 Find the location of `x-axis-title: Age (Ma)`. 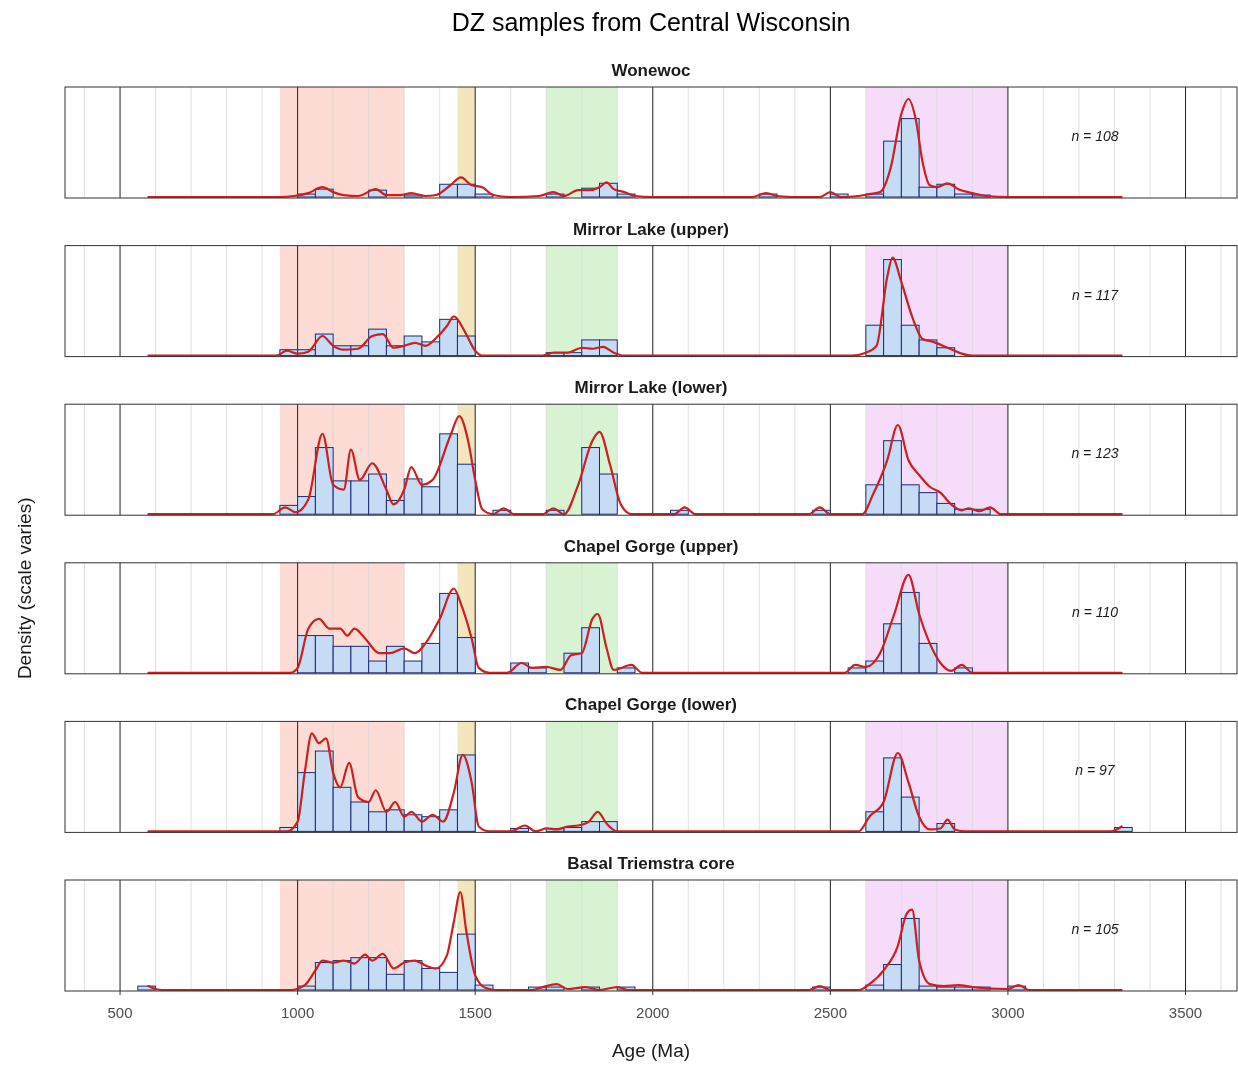

x-axis-title: Age (Ma) is located at coordinates (651, 1050).